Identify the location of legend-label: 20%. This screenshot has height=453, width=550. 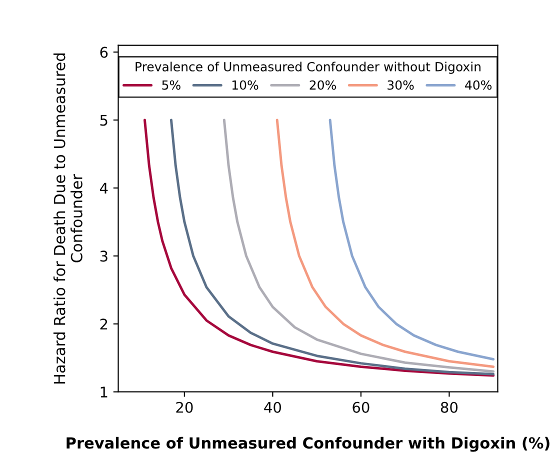
(323, 85).